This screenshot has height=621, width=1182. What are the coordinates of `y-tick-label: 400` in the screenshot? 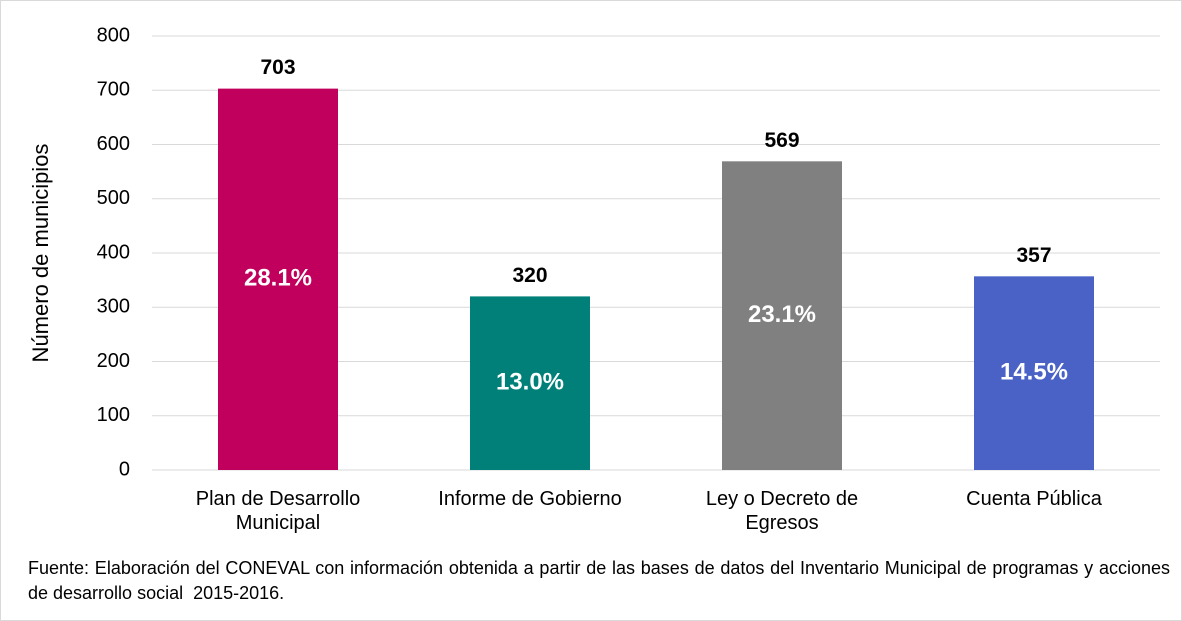 It's located at (113, 252).